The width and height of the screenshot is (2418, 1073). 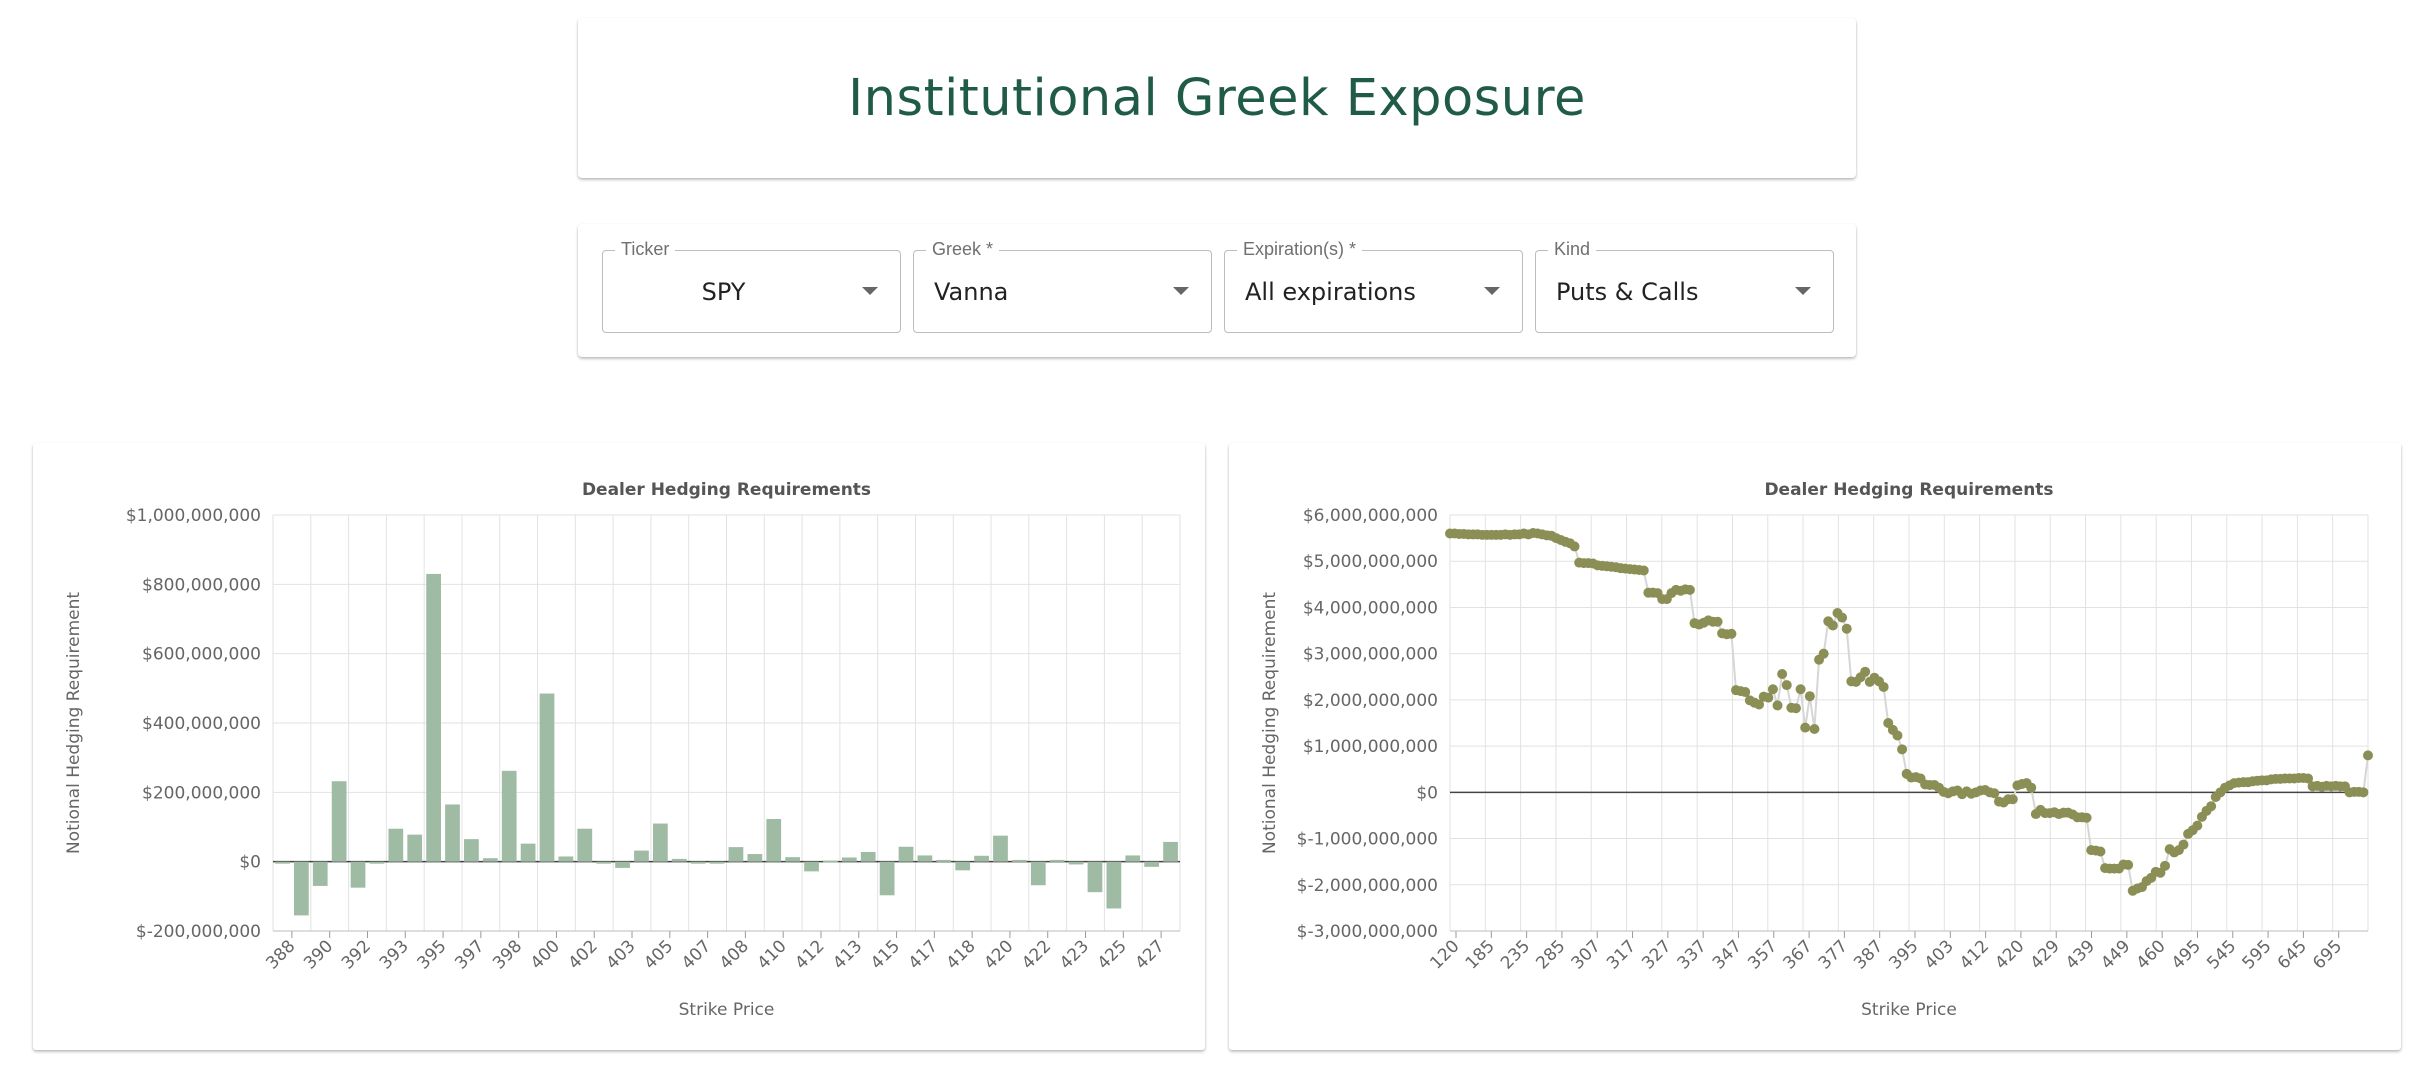 I want to click on x-tick-label: 439, so click(x=2080, y=954).